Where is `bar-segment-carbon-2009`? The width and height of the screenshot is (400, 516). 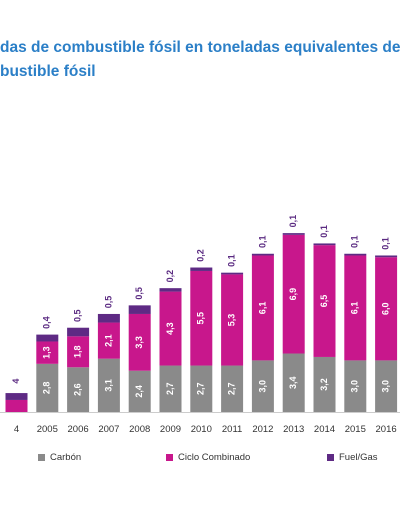
bar-segment-carbon-2009 is located at coordinates (170, 388).